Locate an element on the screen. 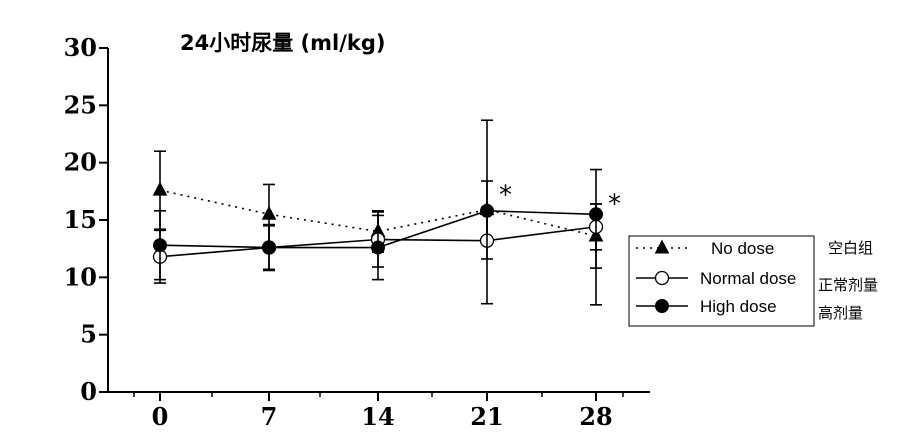 The width and height of the screenshot is (900, 439). legend-label: High dose is located at coordinates (738, 306).